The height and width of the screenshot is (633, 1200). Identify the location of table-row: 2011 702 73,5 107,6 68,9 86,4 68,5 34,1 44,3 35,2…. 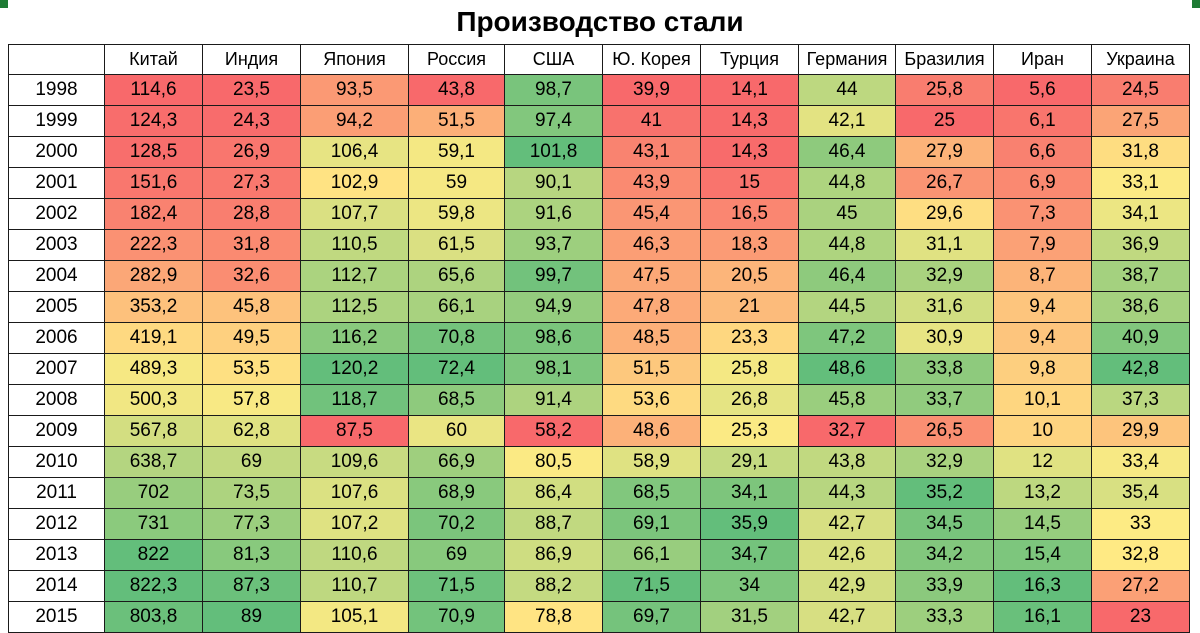
(599, 493).